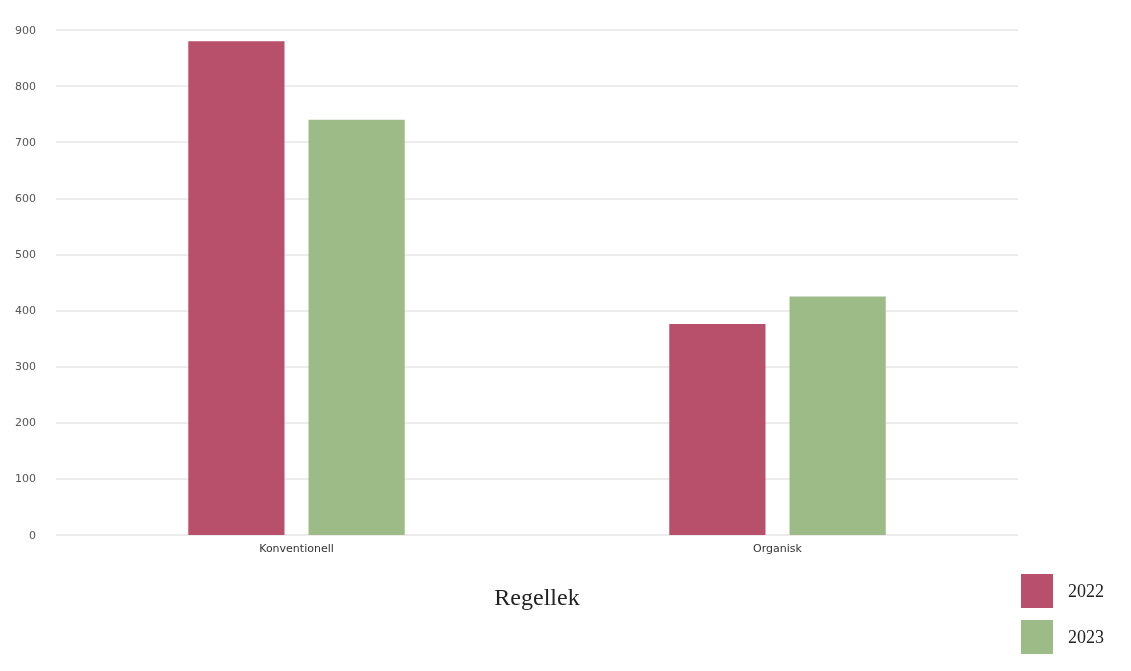 The width and height of the screenshot is (1131, 671). Describe the element at coordinates (537, 597) in the screenshot. I see `x-axis-title: Regellek` at that location.